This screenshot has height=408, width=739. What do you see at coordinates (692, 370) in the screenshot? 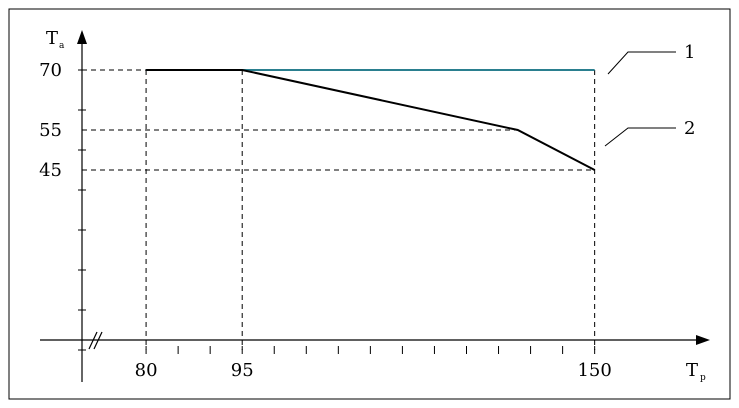
I see `x-axis-symbol: T` at bounding box center [692, 370].